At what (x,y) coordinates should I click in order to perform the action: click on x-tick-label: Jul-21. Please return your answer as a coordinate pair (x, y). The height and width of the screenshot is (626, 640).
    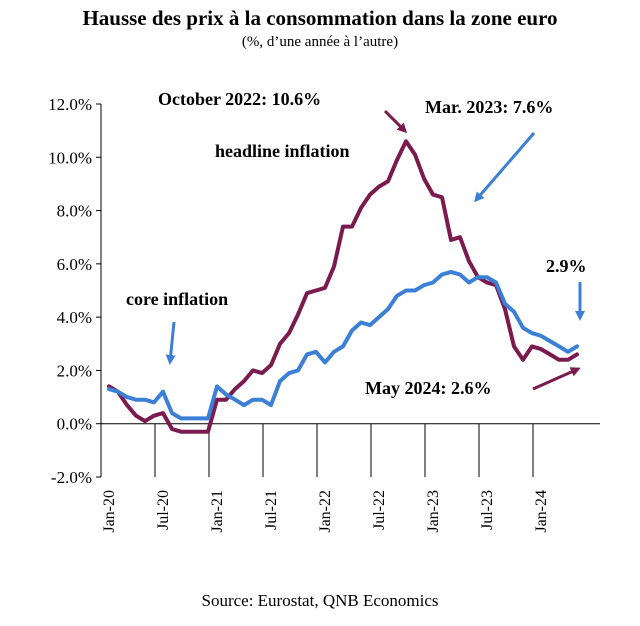
    Looking at the image, I should click on (271, 510).